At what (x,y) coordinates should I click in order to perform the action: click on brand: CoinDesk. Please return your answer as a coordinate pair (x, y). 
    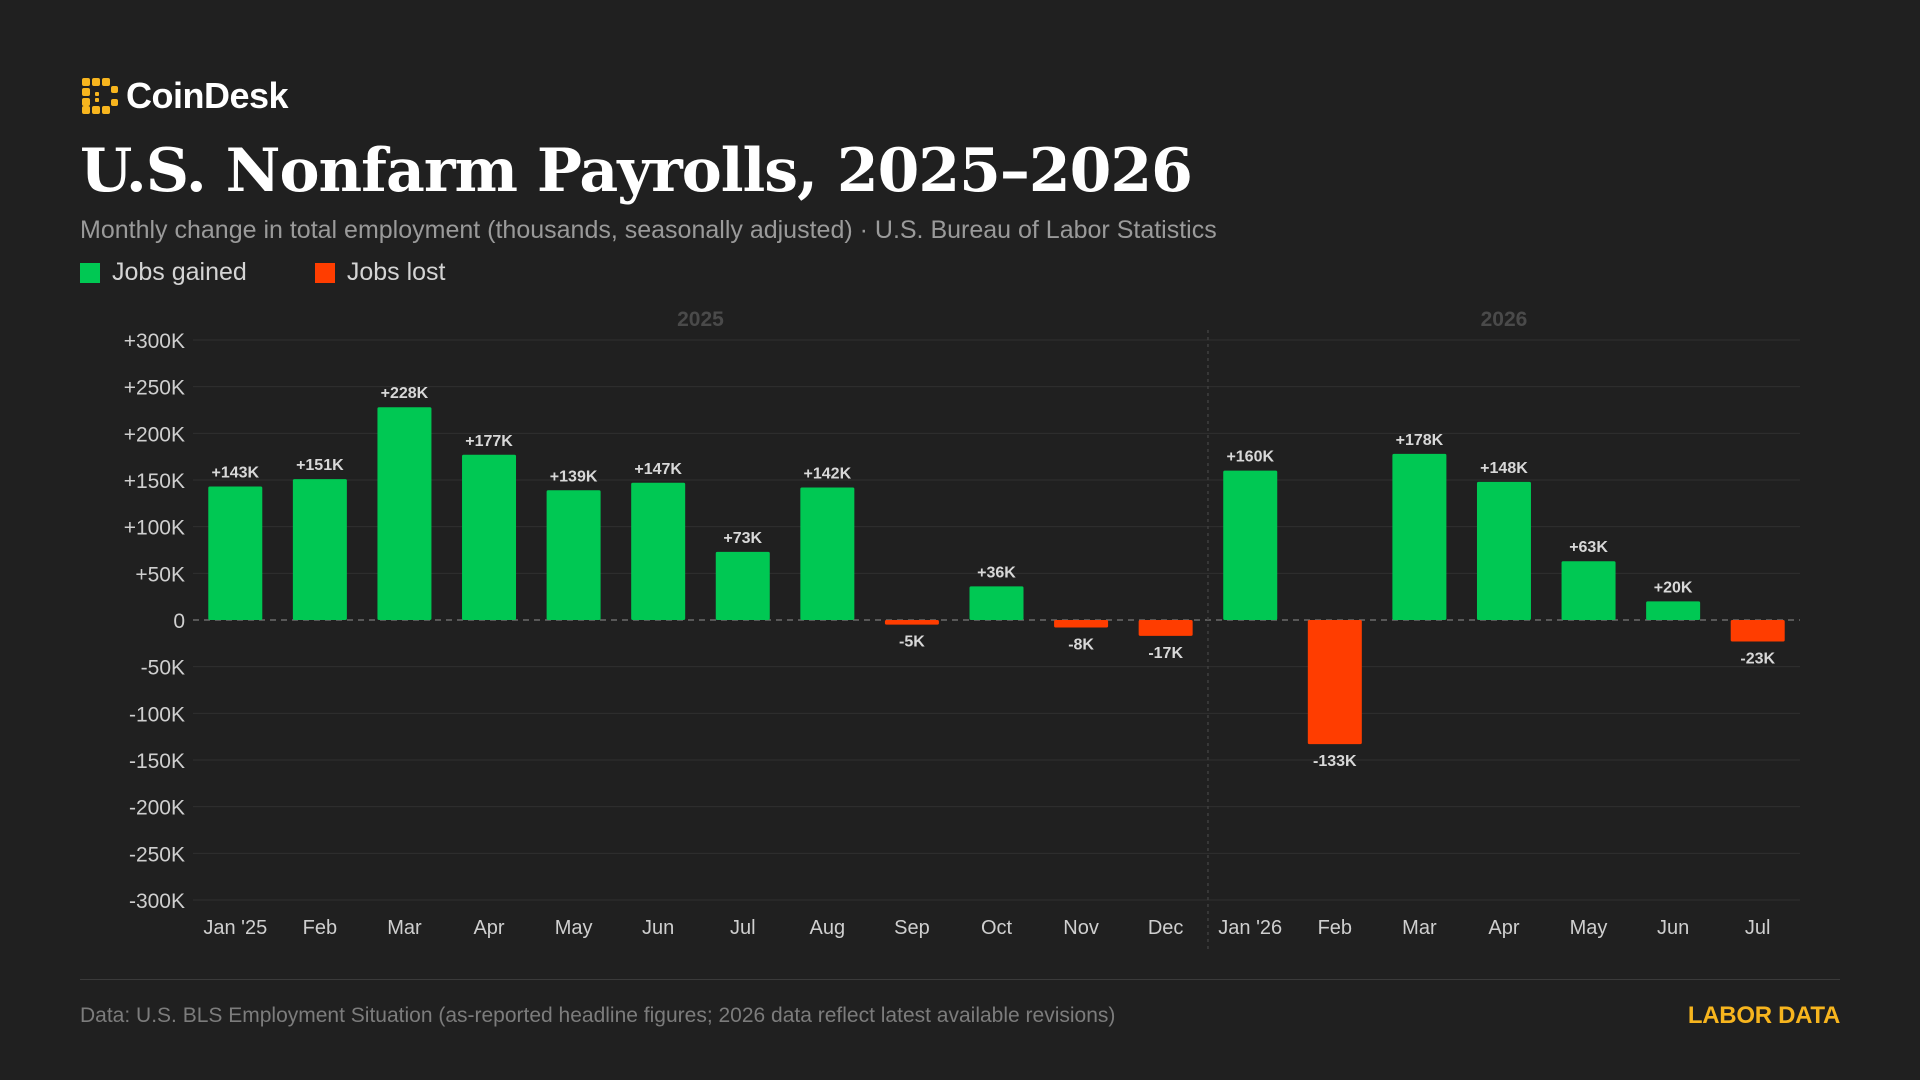
    Looking at the image, I should click on (184, 96).